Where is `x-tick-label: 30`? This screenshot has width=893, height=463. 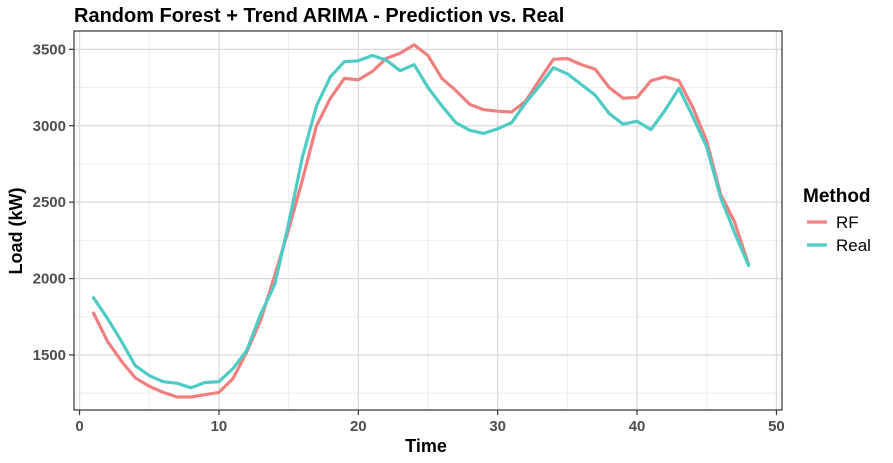 x-tick-label: 30 is located at coordinates (497, 426).